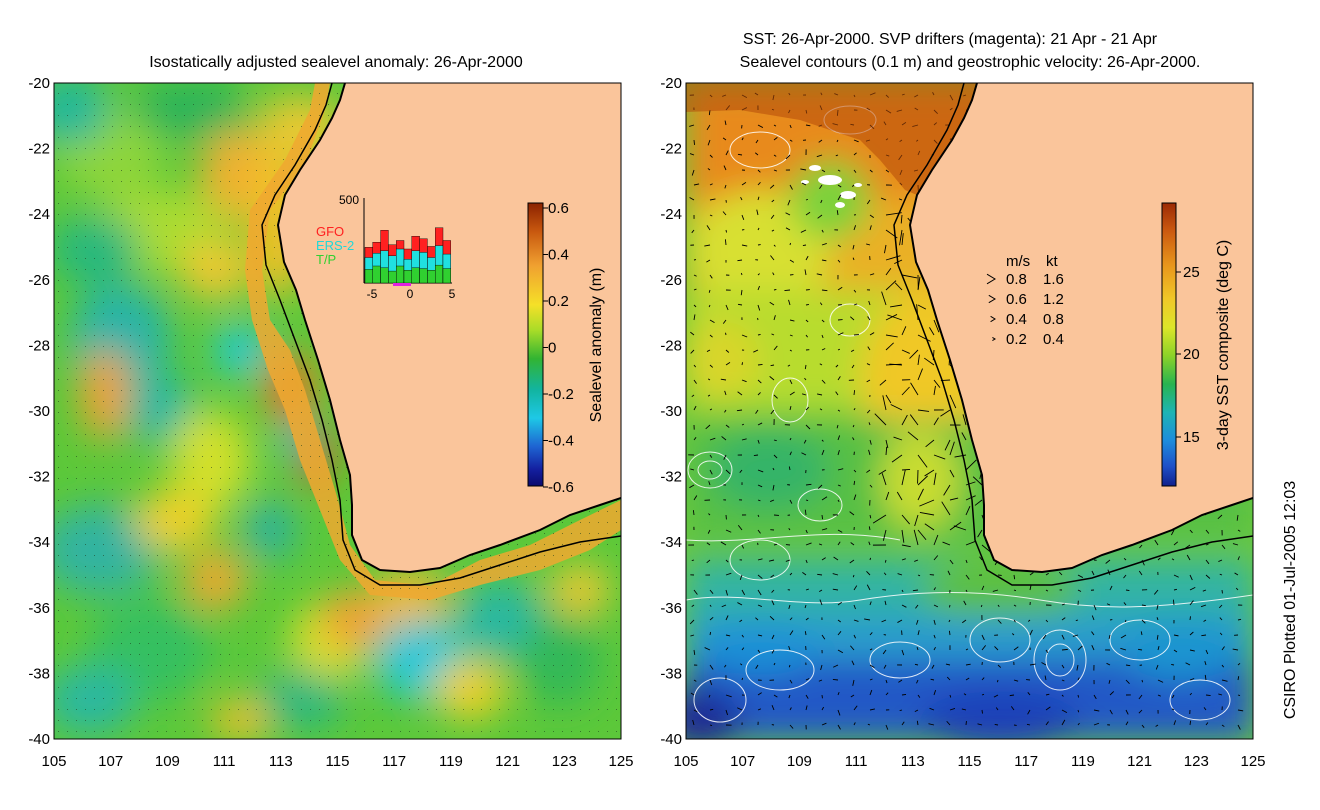  What do you see at coordinates (376, 274) in the screenshot?
I see `inset-bar-tp` at bounding box center [376, 274].